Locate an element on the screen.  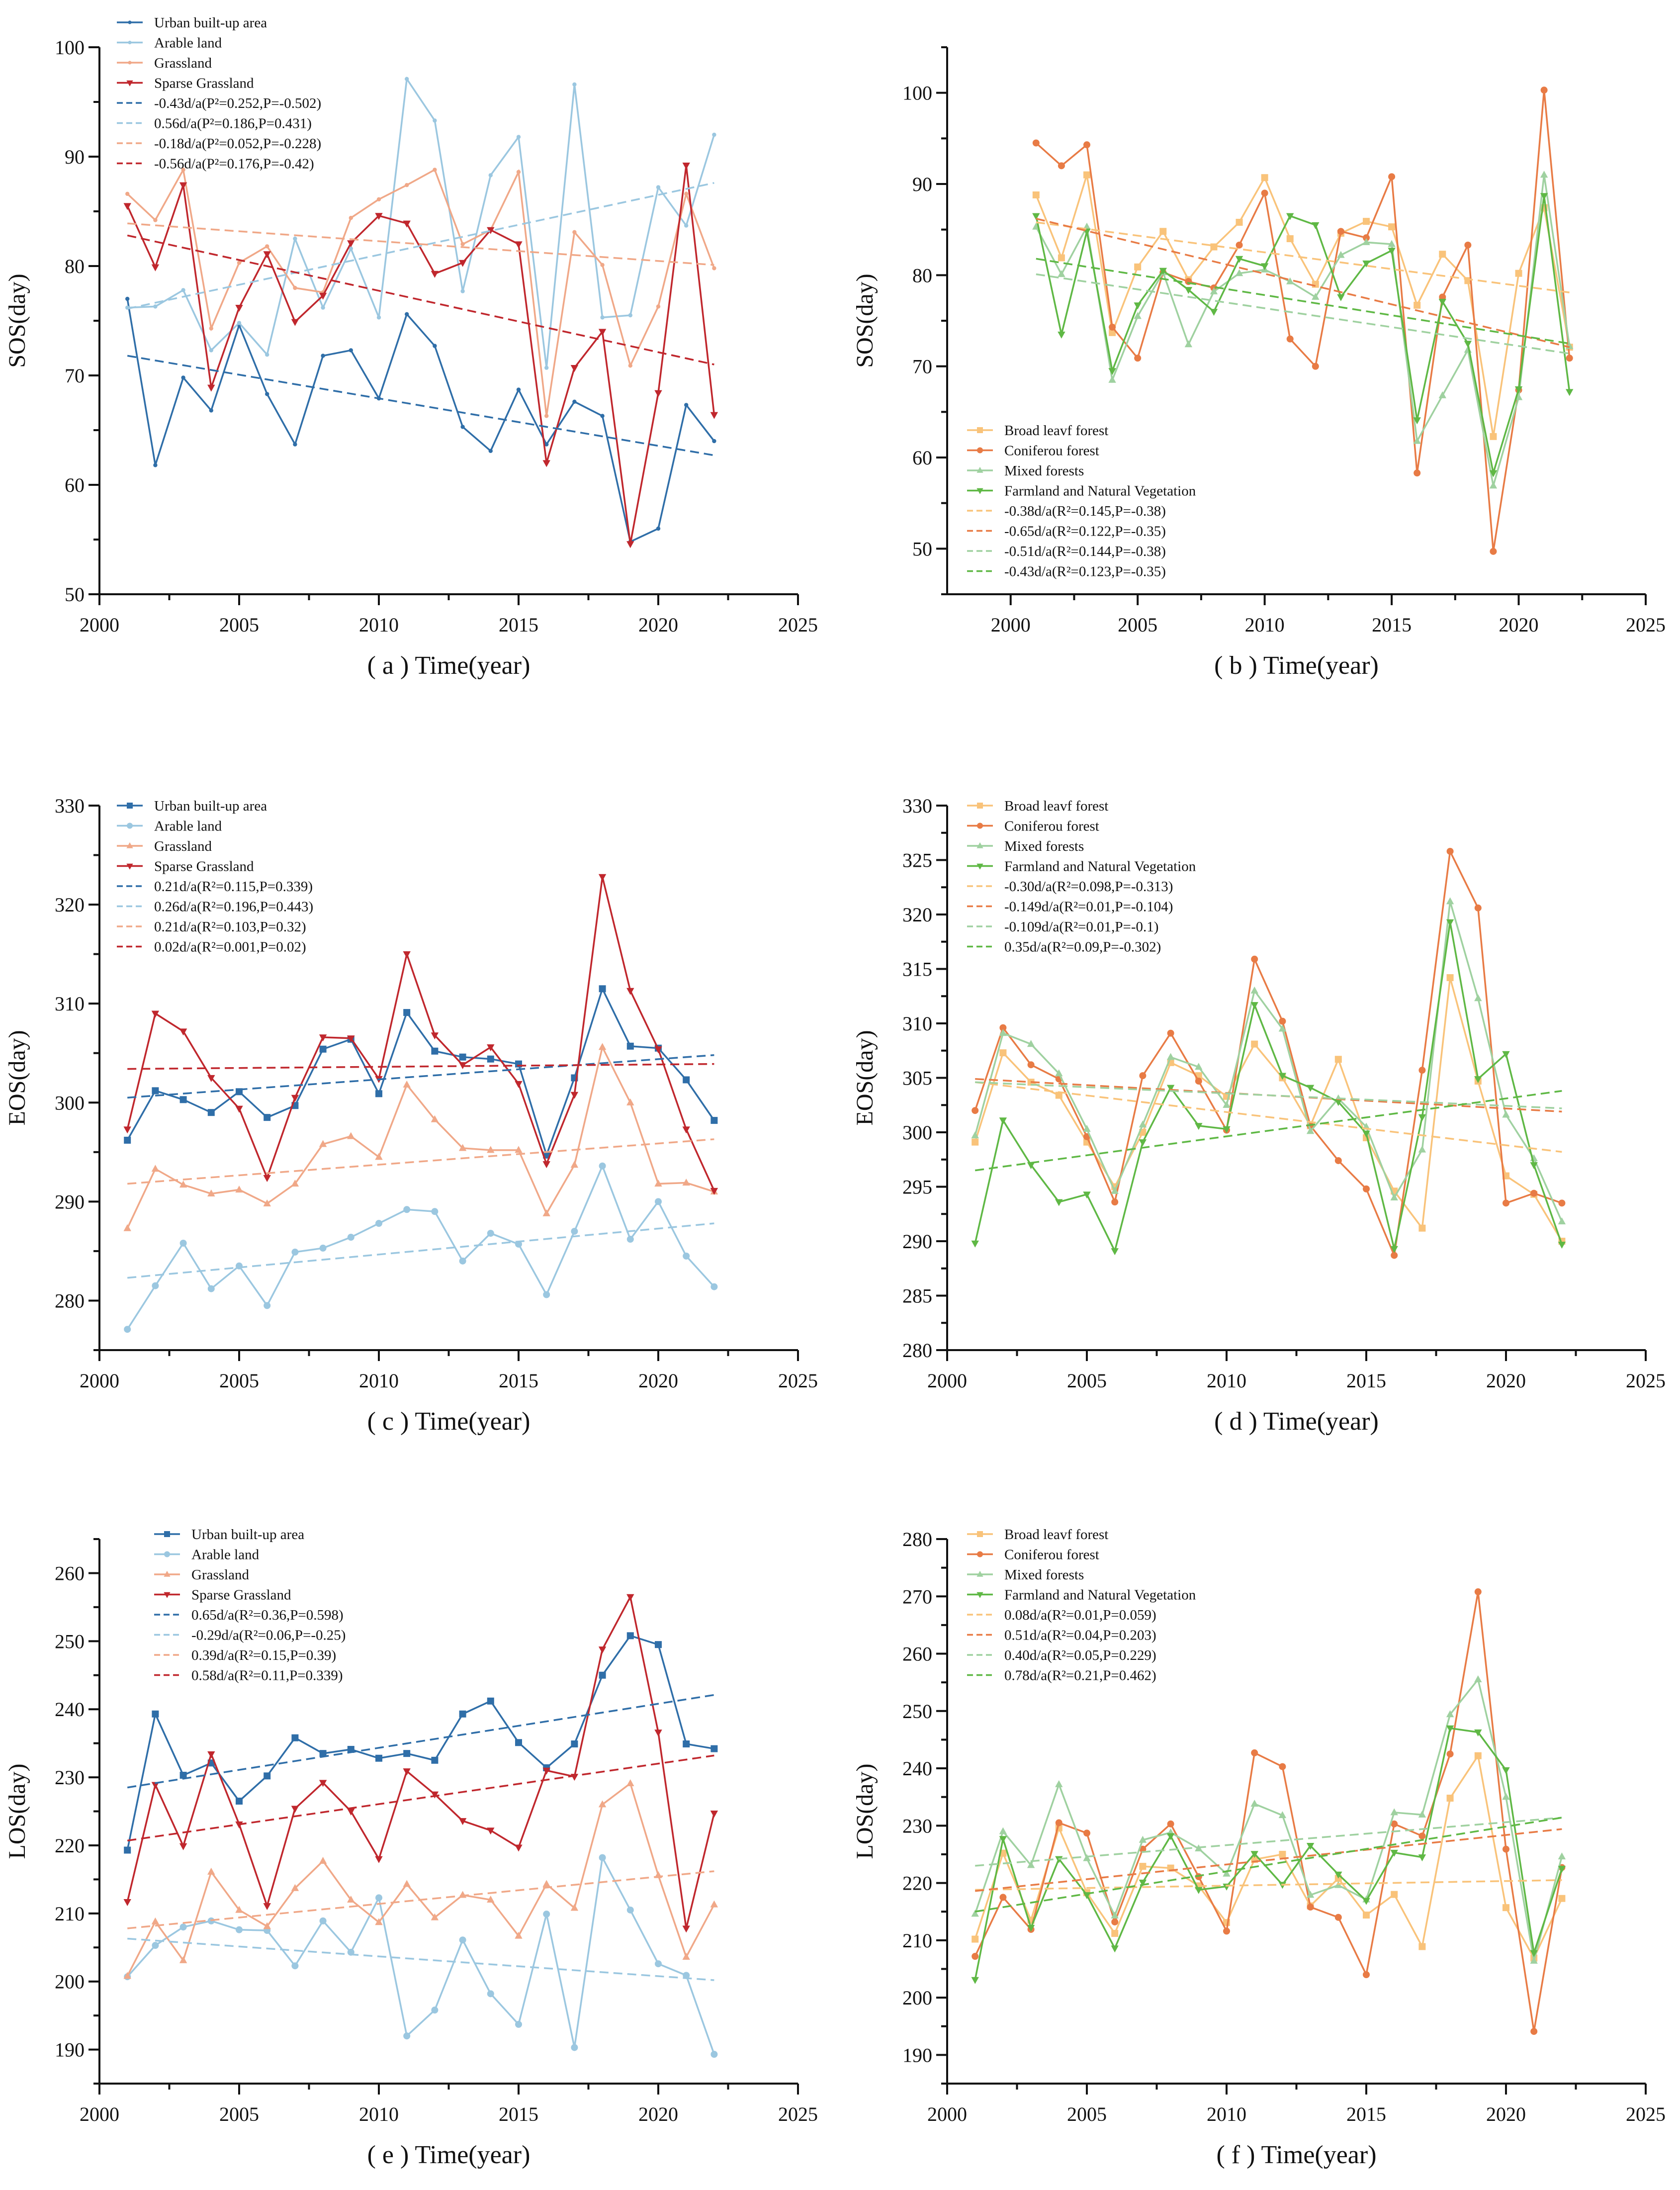
y-tick-label: 210 is located at coordinates (70, 1914).